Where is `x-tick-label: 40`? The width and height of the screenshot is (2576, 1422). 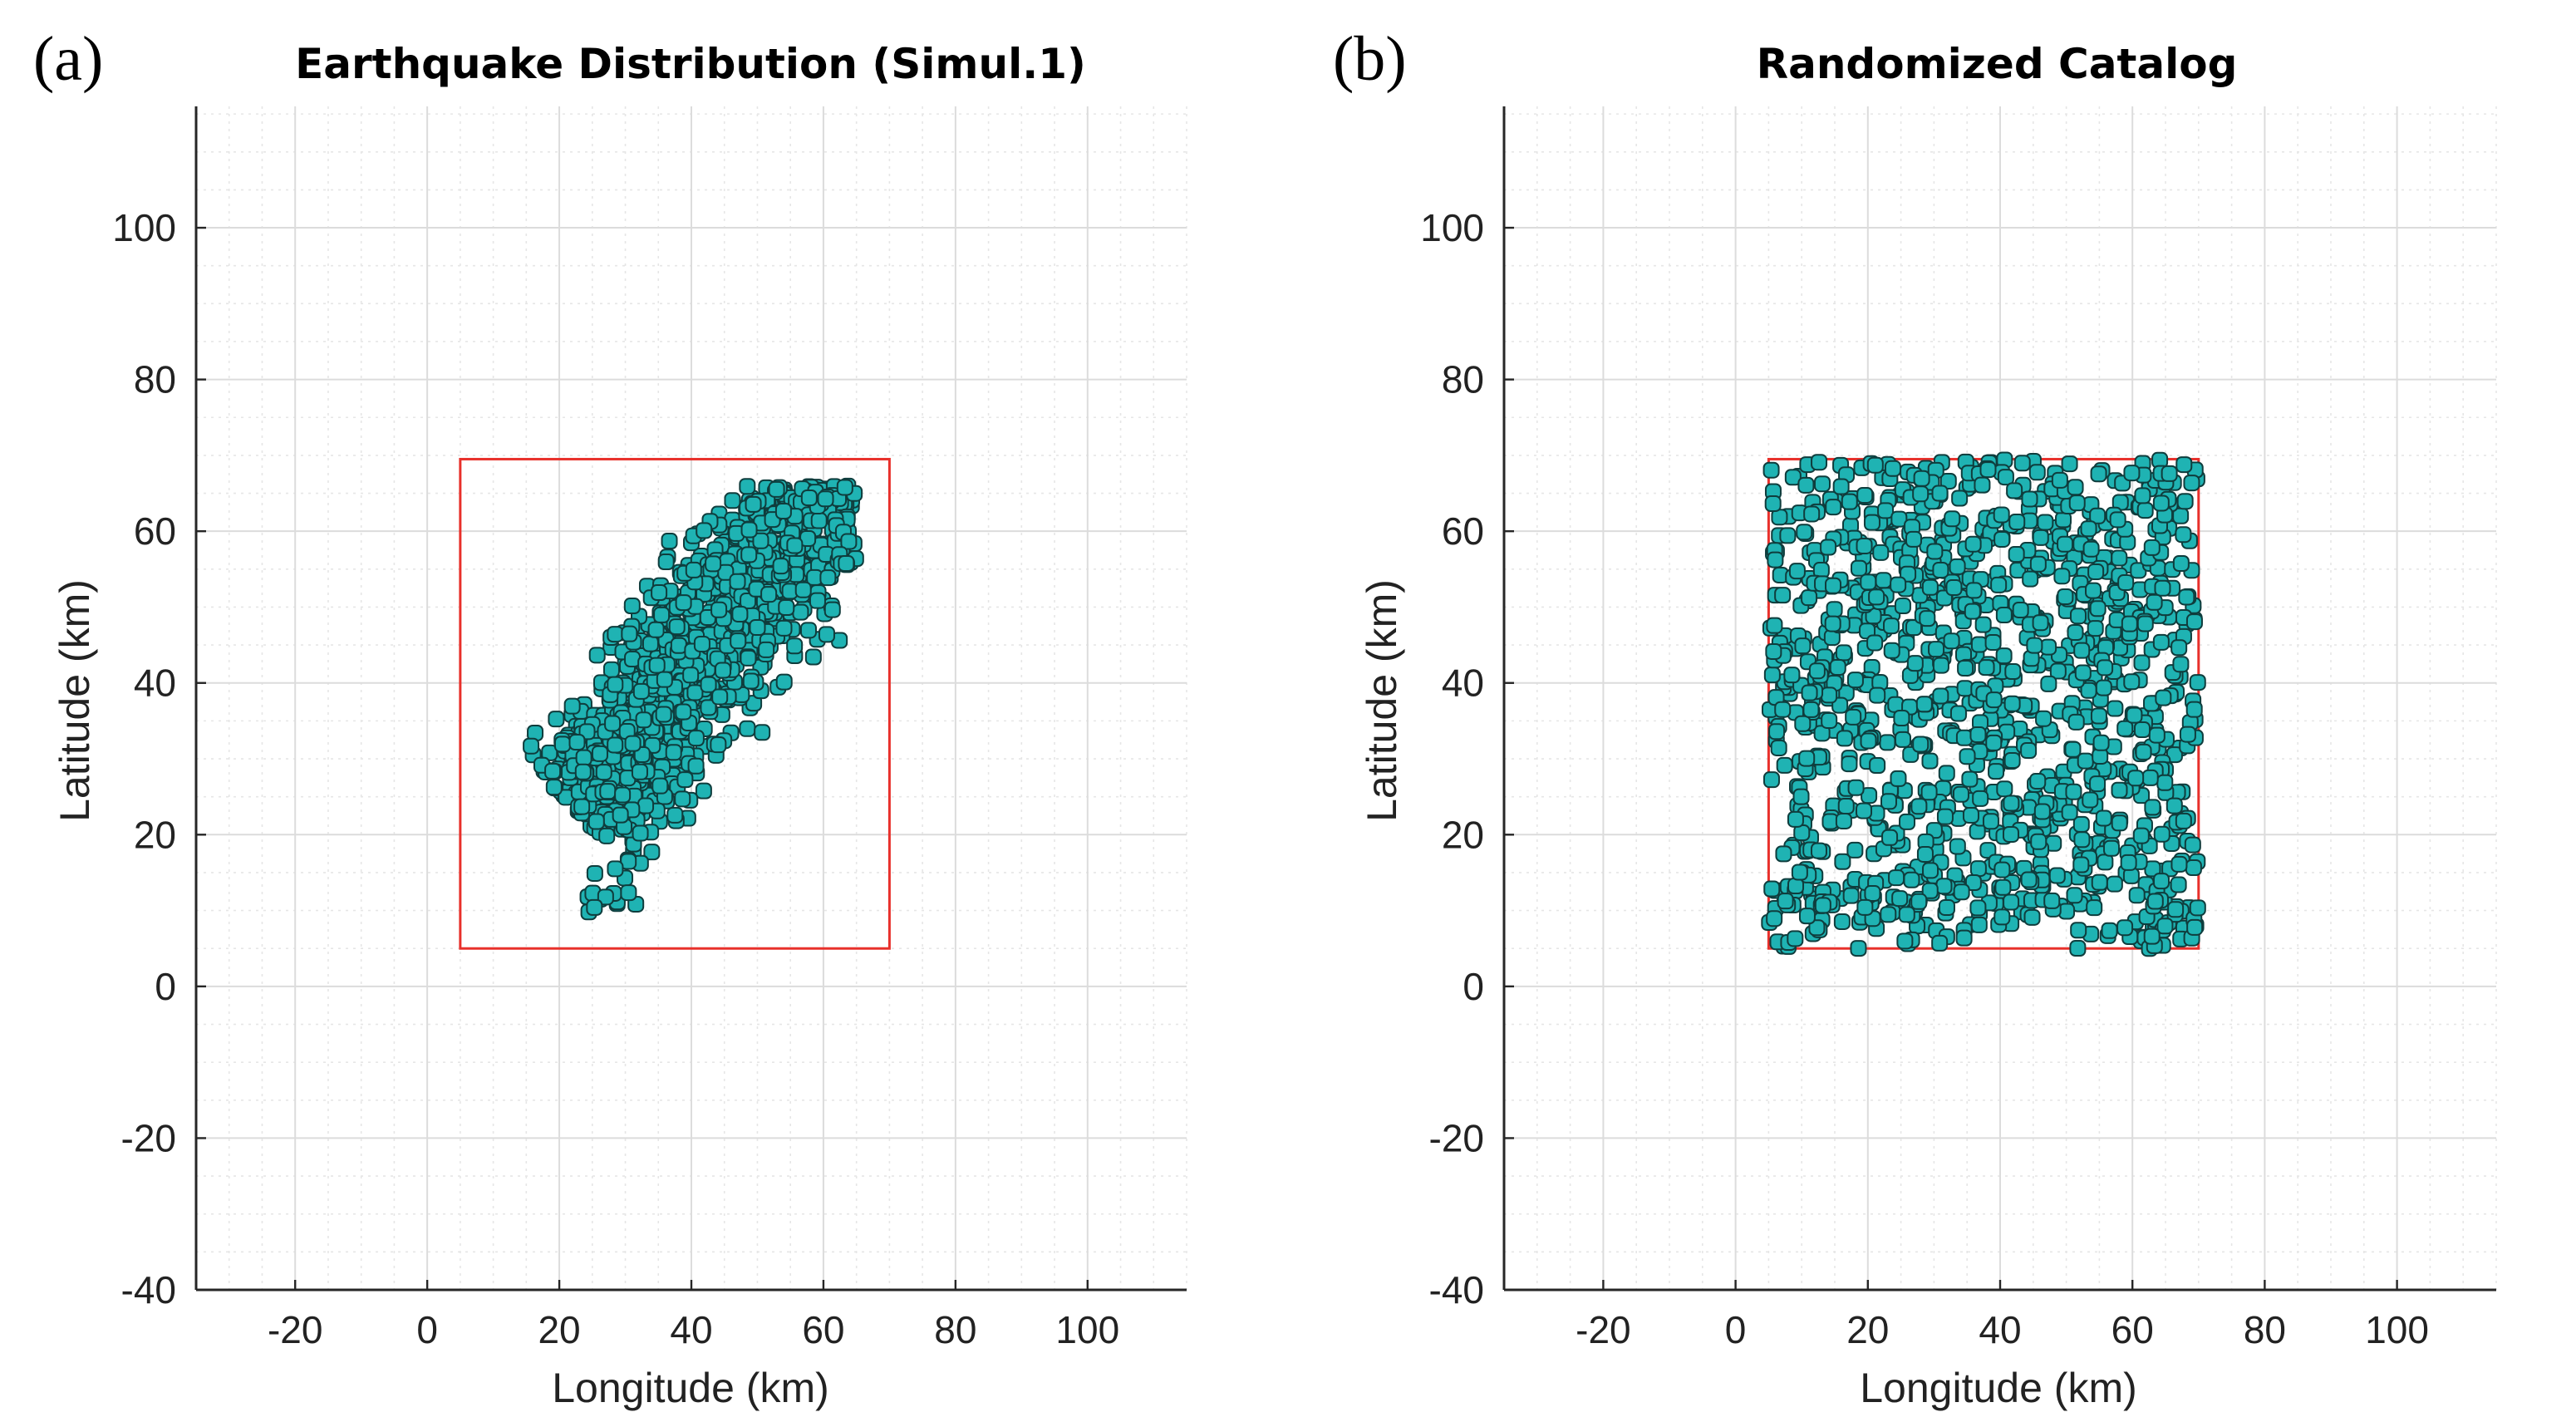
x-tick-label: 40 is located at coordinates (691, 1329).